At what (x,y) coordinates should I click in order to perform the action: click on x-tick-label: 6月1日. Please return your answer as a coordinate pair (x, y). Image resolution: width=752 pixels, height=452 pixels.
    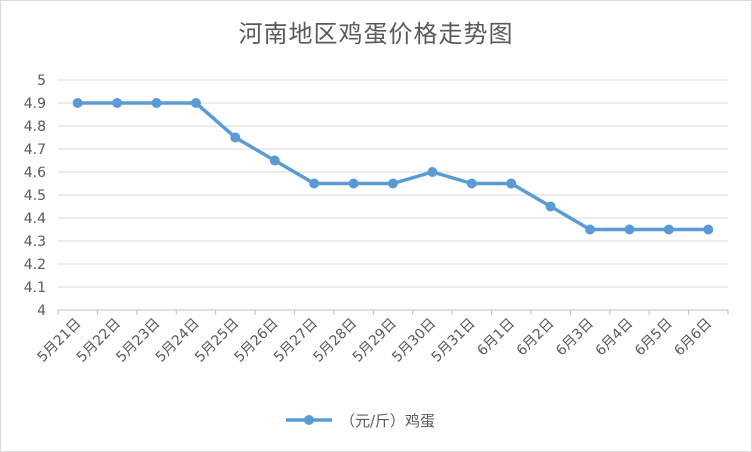
    Looking at the image, I should click on (496, 338).